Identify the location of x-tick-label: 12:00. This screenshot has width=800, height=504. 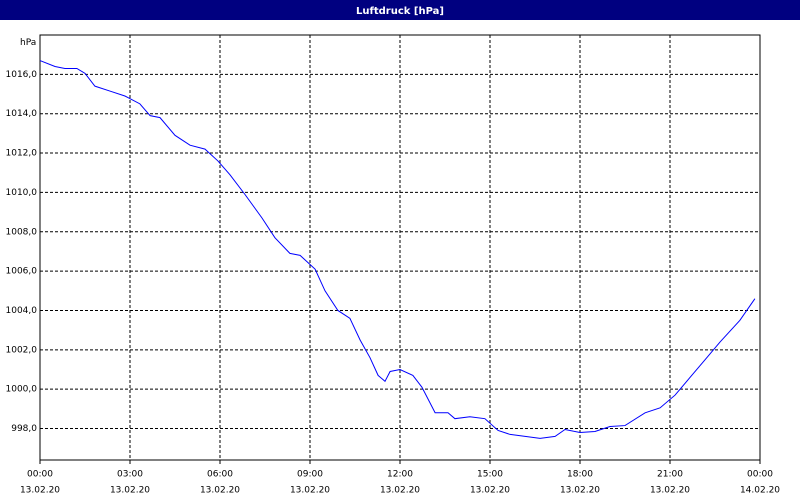
(400, 475).